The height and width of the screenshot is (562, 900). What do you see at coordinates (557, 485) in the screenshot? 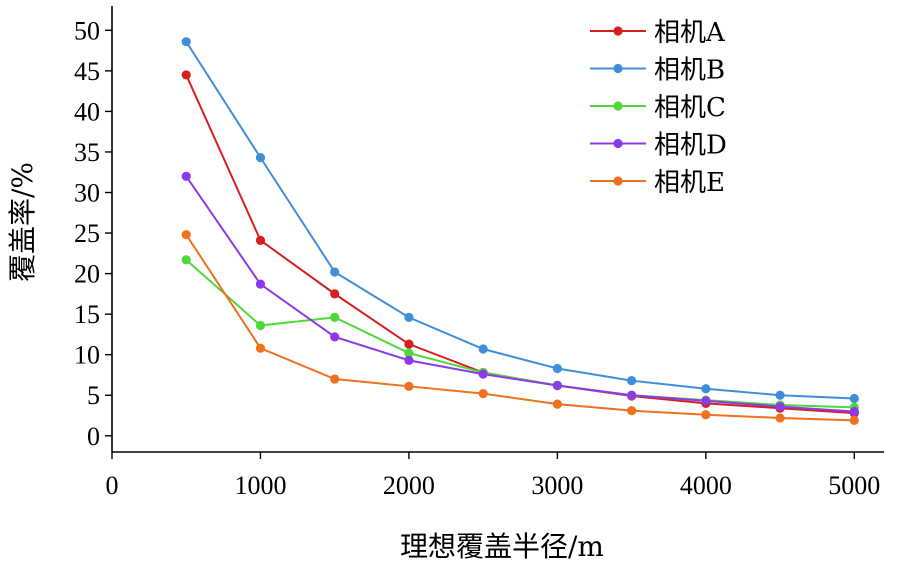
I see `x-tick-label: 3000` at bounding box center [557, 485].